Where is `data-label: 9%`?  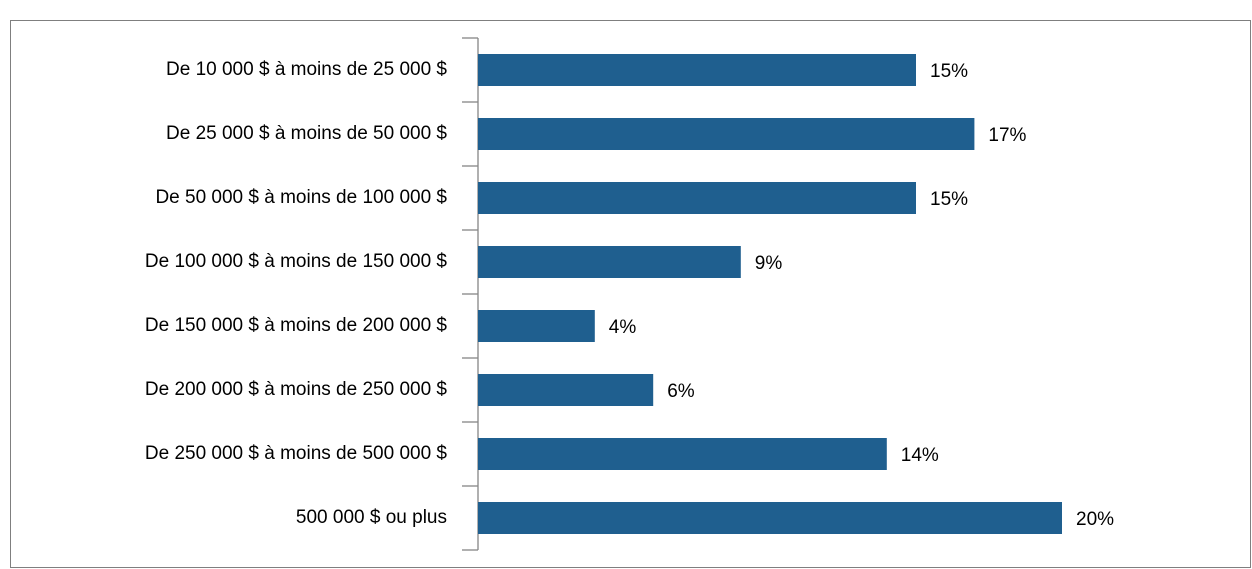 data-label: 9% is located at coordinates (769, 263).